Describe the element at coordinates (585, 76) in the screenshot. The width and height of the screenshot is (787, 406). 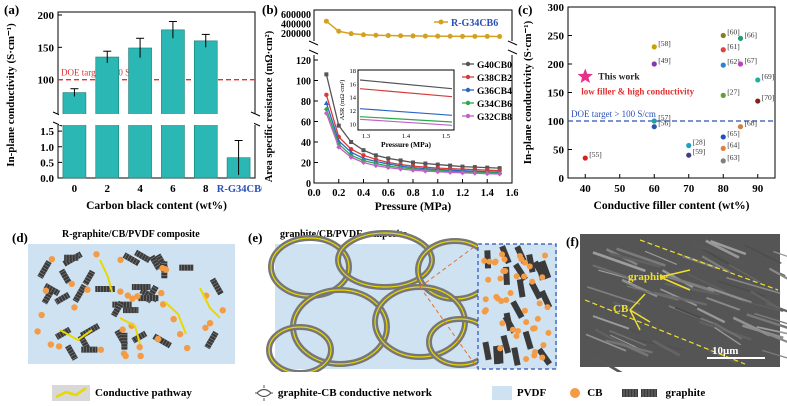
I see `this-work-star-icon` at that location.